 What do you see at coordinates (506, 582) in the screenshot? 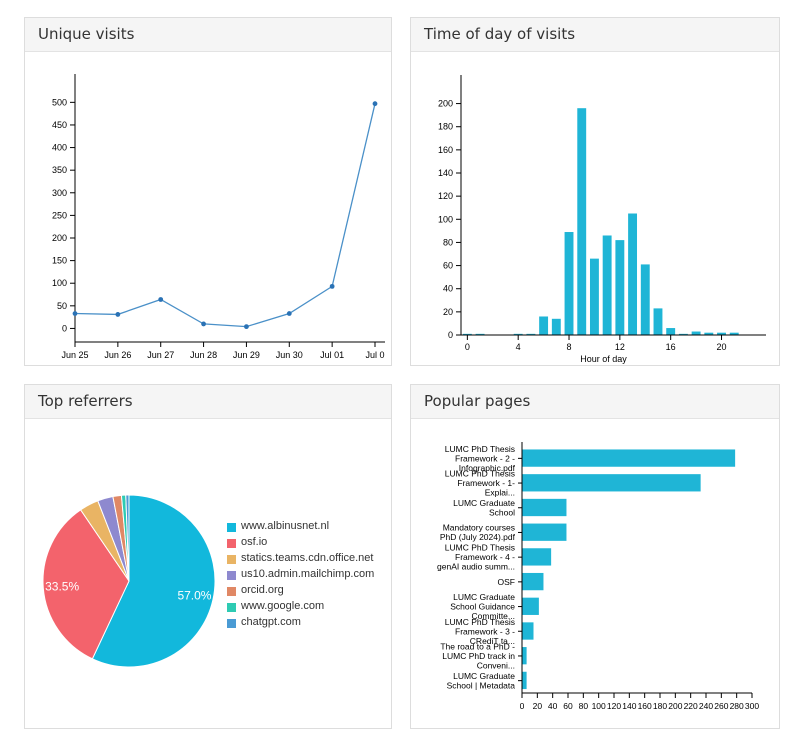
I see `category-label: OSF` at bounding box center [506, 582].